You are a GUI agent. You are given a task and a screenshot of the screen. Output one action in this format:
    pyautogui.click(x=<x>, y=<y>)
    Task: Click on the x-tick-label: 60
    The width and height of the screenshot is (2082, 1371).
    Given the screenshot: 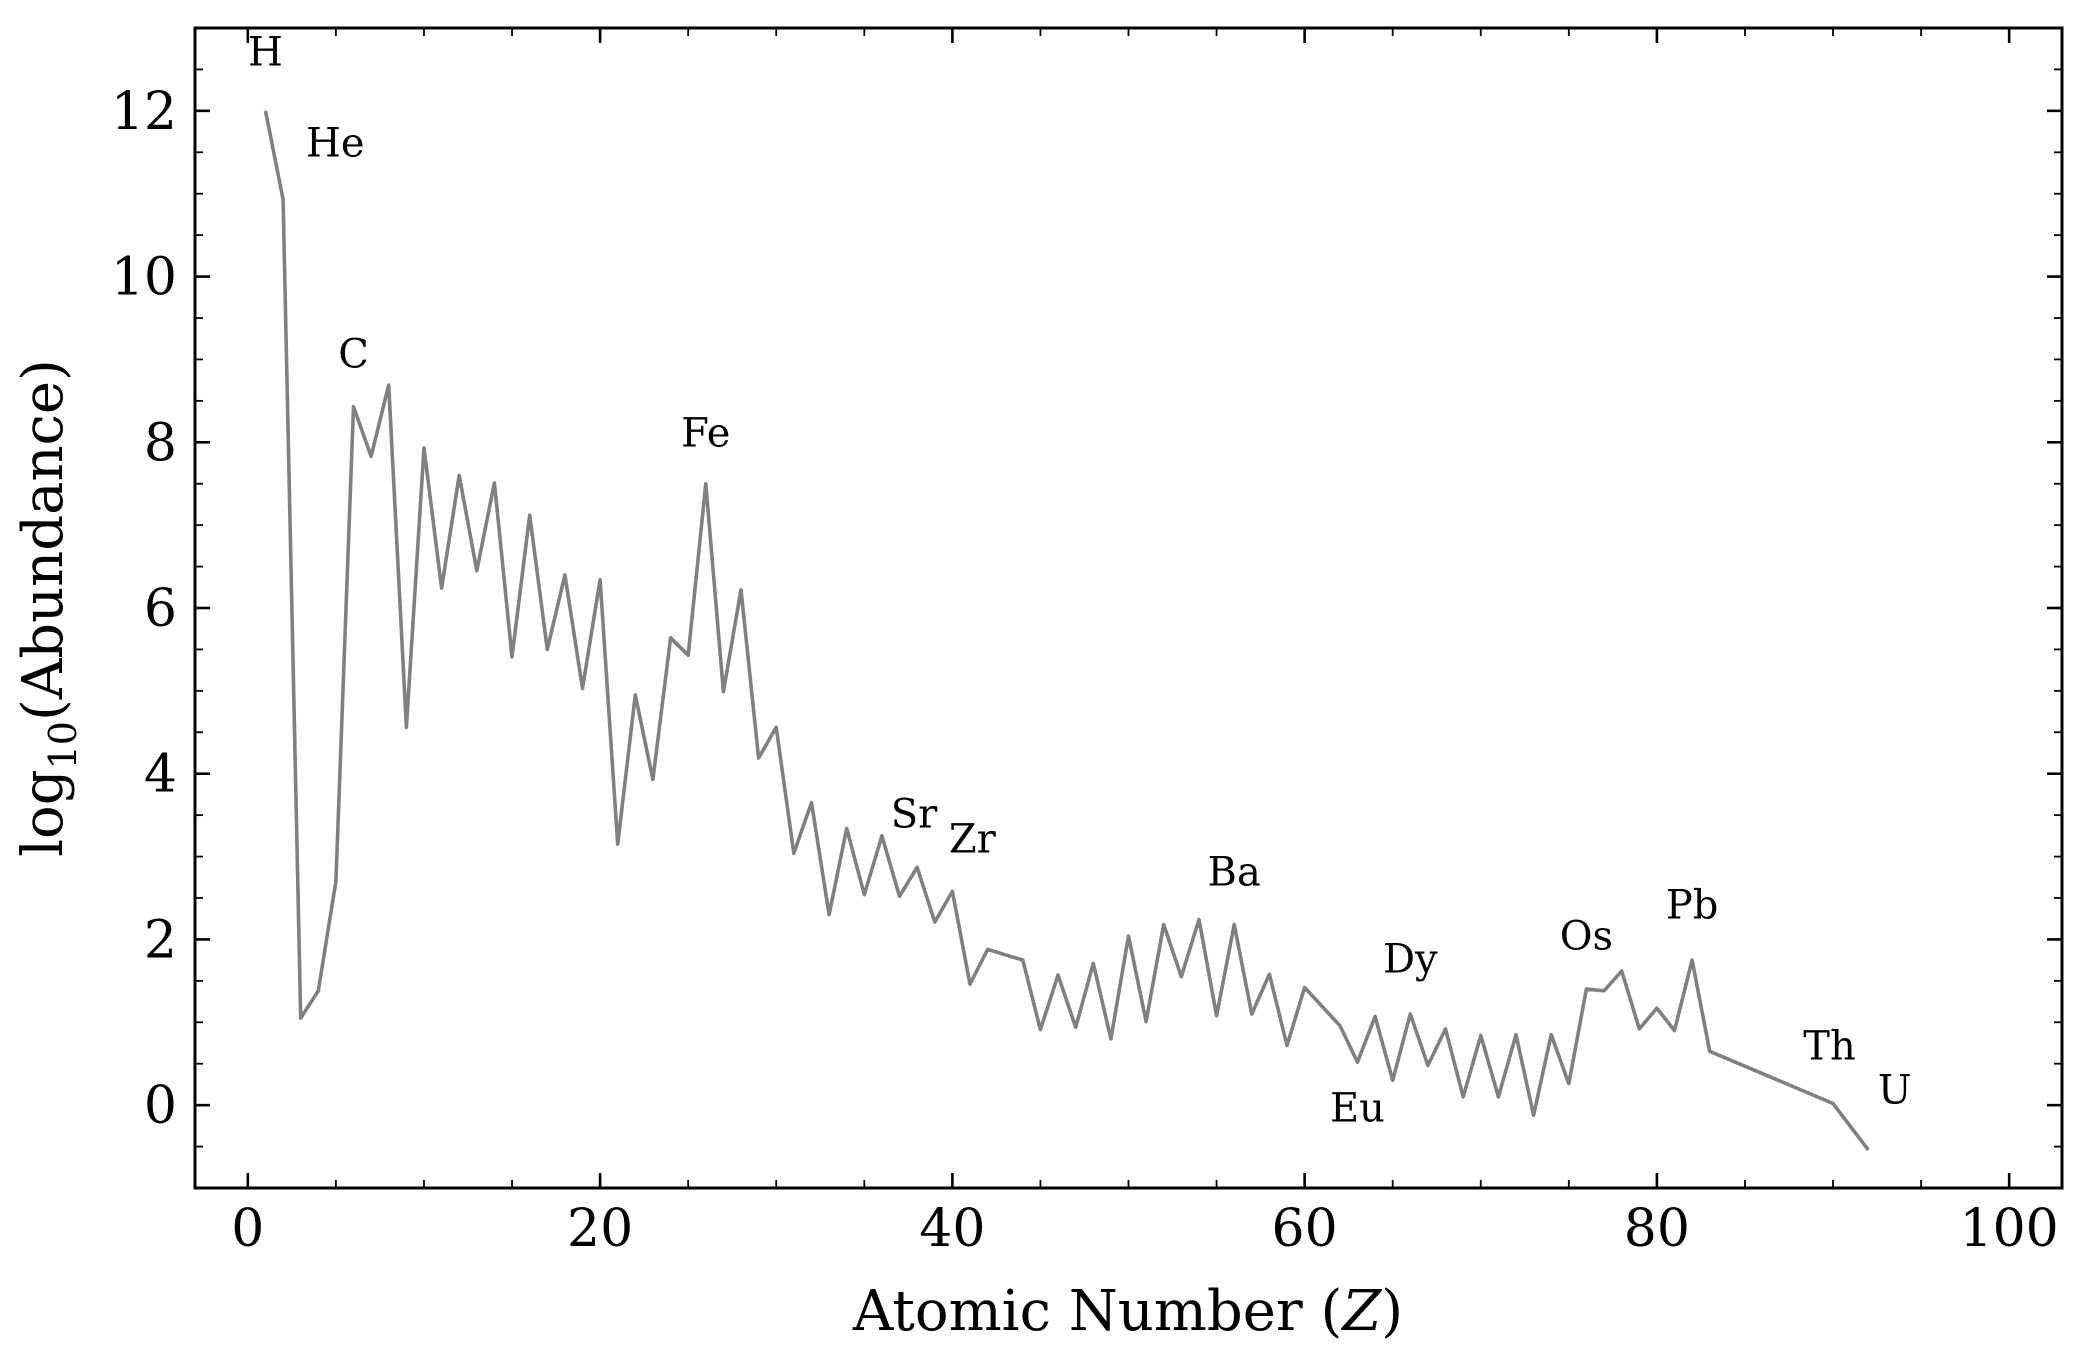 What is the action you would take?
    pyautogui.click(x=1305, y=1229)
    